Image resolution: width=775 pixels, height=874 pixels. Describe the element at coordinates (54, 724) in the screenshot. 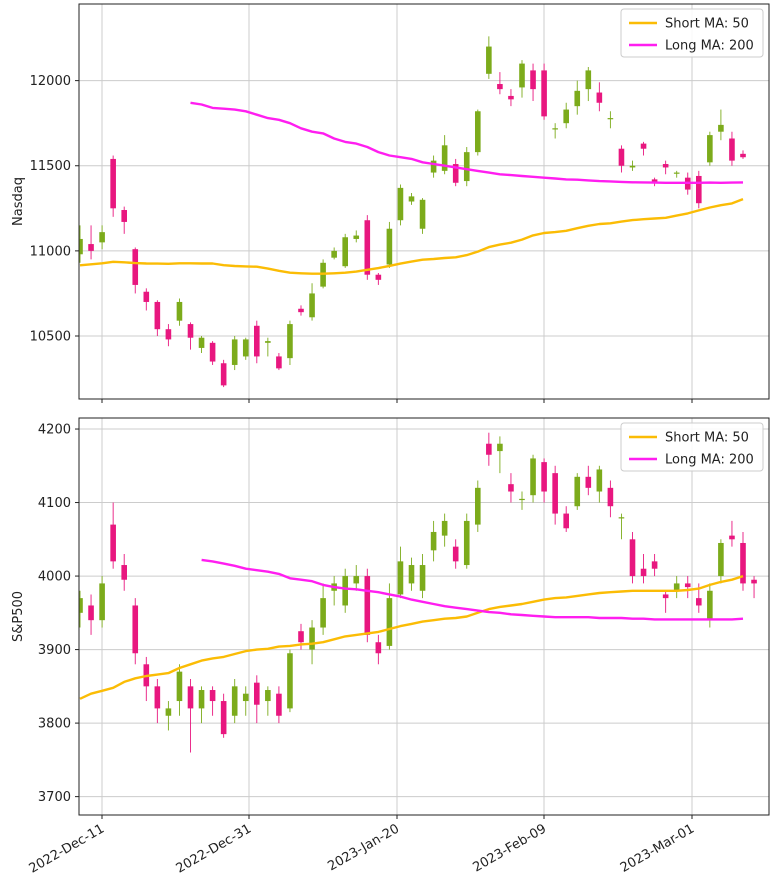

I see `y-tick-label: 3800` at that location.